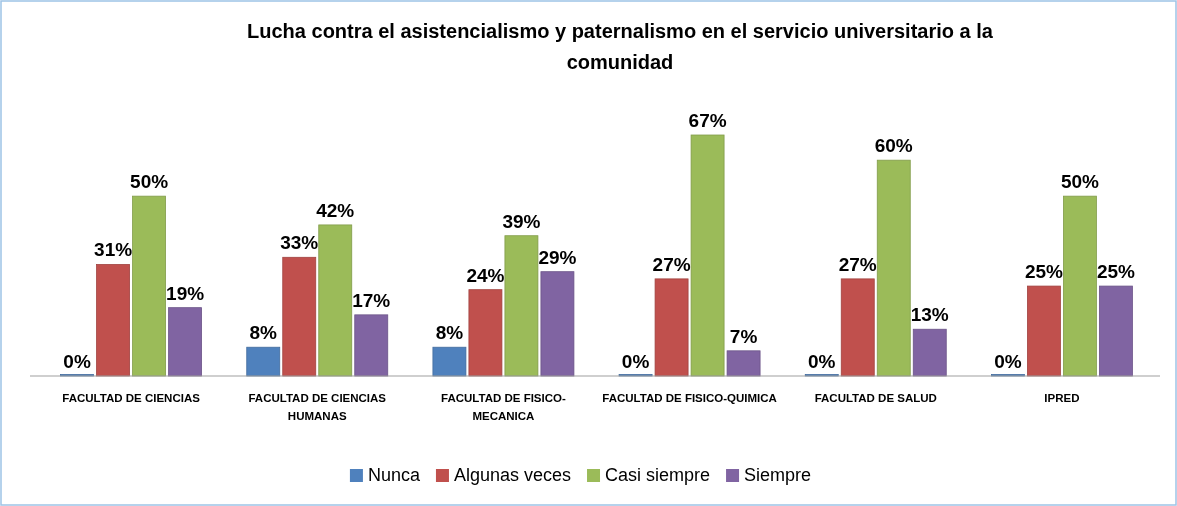  Describe the element at coordinates (299, 243) in the screenshot. I see `data-label: 33%` at that location.